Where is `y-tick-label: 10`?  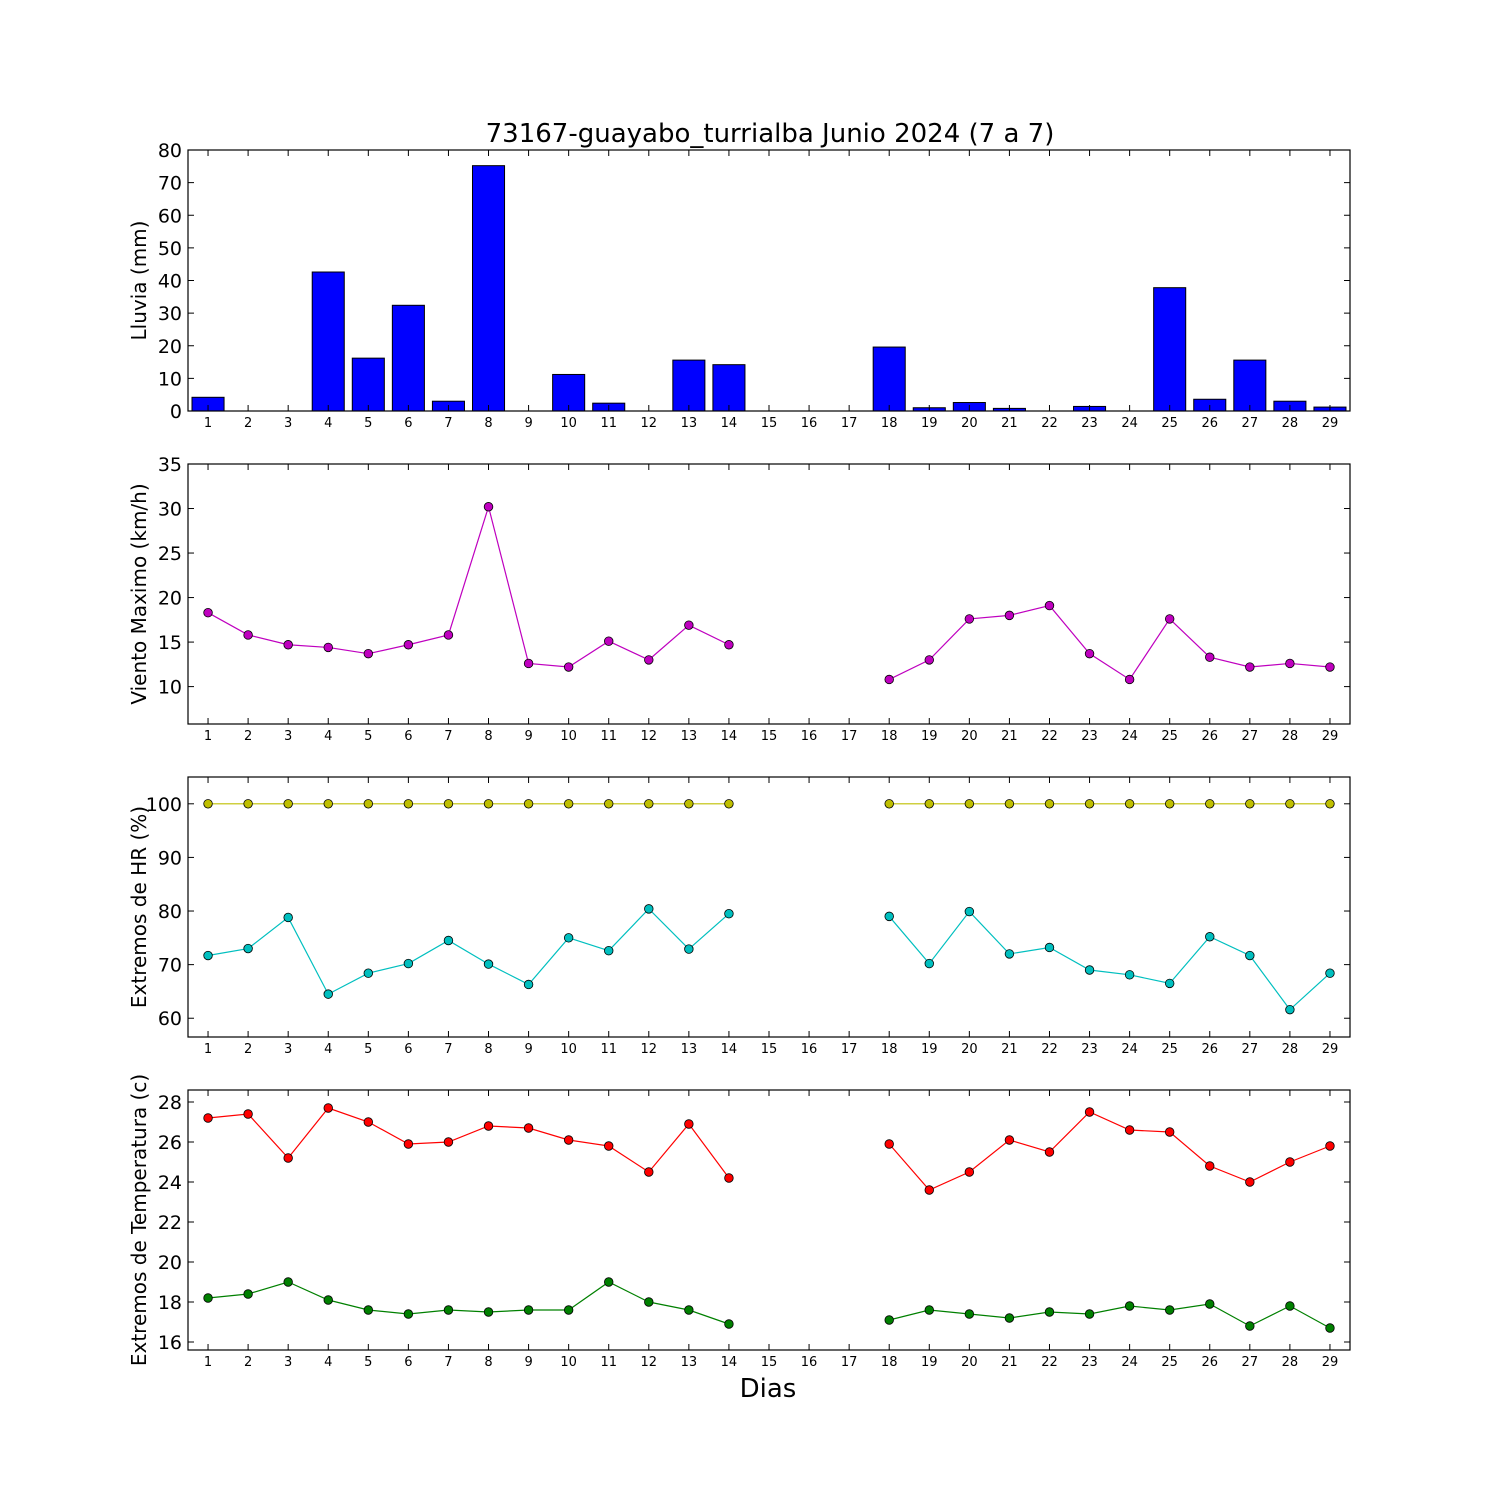 y-tick-label: 10 is located at coordinates (170, 379).